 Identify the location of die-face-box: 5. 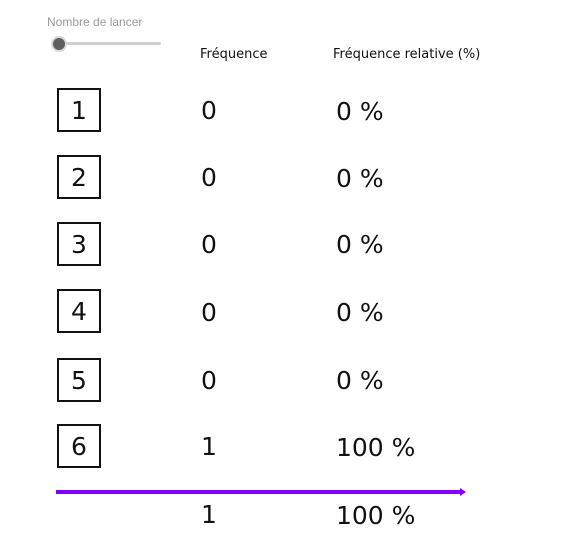
(79, 380).